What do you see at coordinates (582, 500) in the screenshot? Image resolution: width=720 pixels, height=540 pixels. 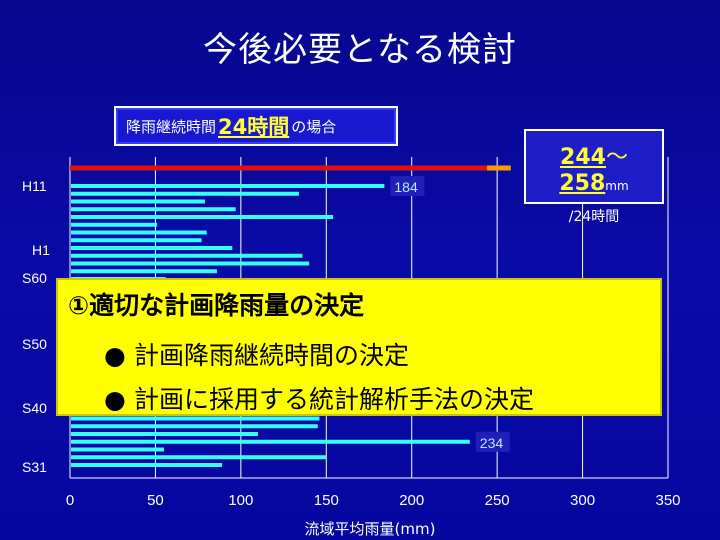 I see `x-tick-label: 300` at bounding box center [582, 500].